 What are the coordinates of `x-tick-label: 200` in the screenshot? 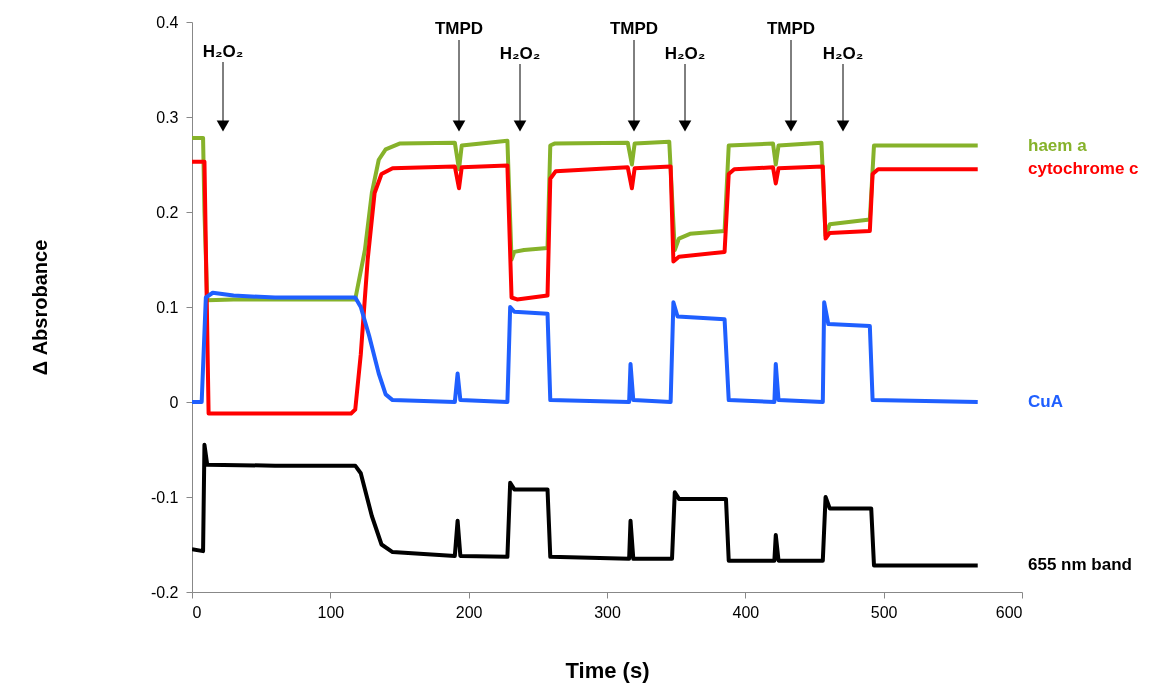 It's located at (469, 612).